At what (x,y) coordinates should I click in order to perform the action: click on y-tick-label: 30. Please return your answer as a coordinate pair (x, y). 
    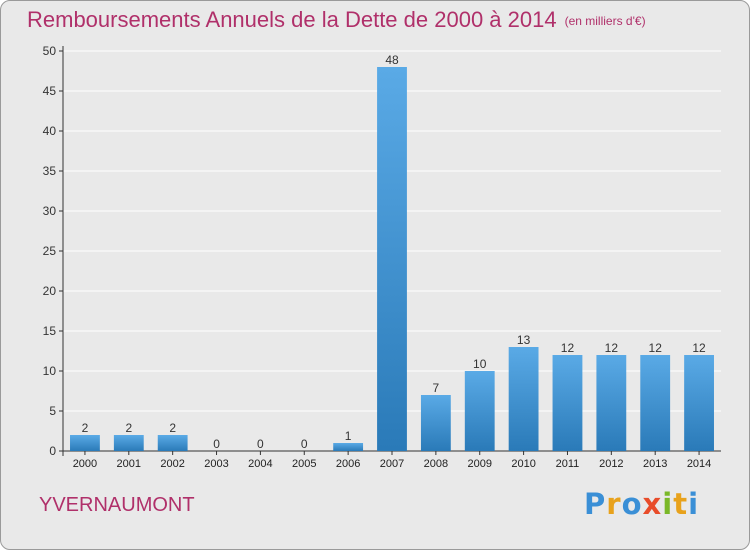
    Looking at the image, I should click on (50, 211).